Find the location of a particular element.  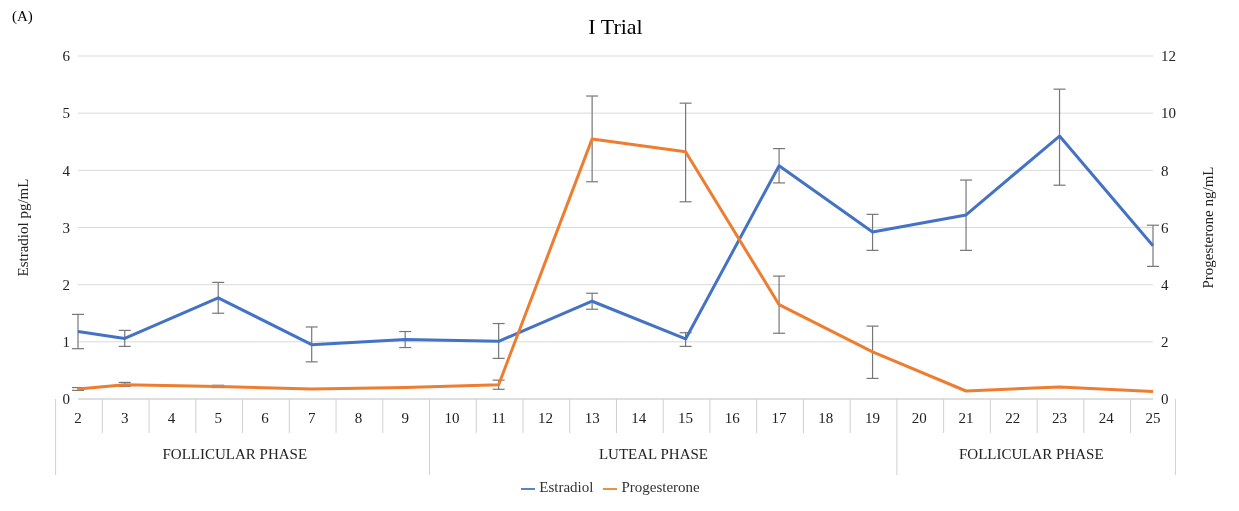

y-tick-label: 0 is located at coordinates (66, 399).